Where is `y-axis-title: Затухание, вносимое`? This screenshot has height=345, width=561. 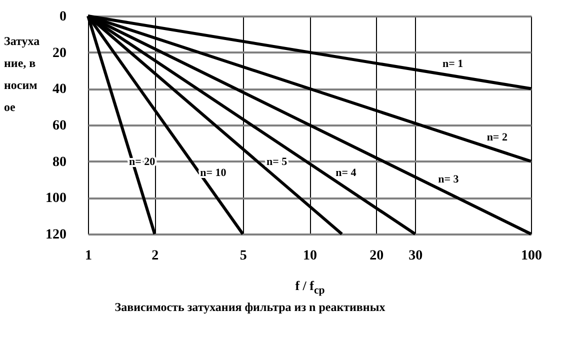
y-axis-title: Затухание, вносимое is located at coordinates (22, 74).